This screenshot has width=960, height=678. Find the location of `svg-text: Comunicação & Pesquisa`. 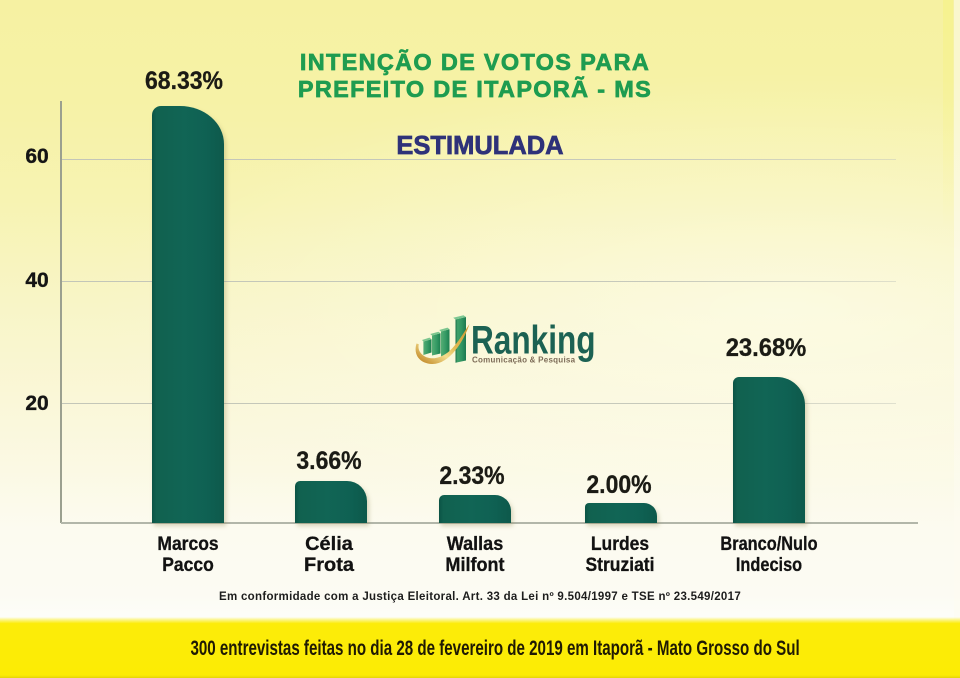

svg-text: Comunicação & Pesquisa is located at coordinates (524, 360).